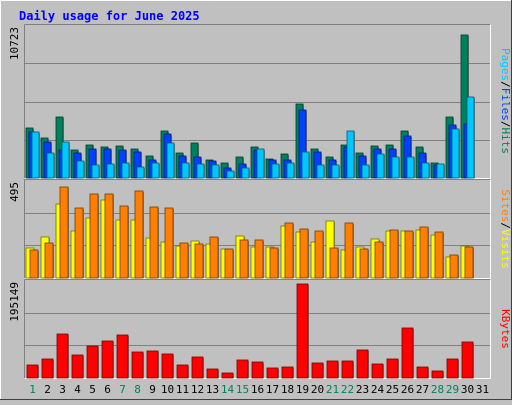 This screenshot has height=405, width=512. Describe the element at coordinates (482, 389) in the screenshot. I see `x-tick-label-day-31: 31` at that location.